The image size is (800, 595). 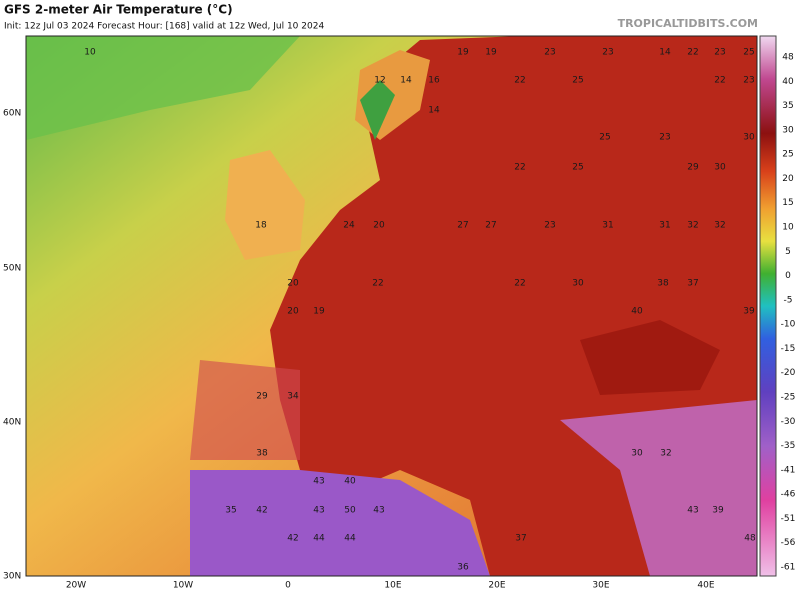 What do you see at coordinates (118, 10) in the screenshot?
I see `title: GFS 2-meter Air Temperature (°C)` at bounding box center [118, 10].